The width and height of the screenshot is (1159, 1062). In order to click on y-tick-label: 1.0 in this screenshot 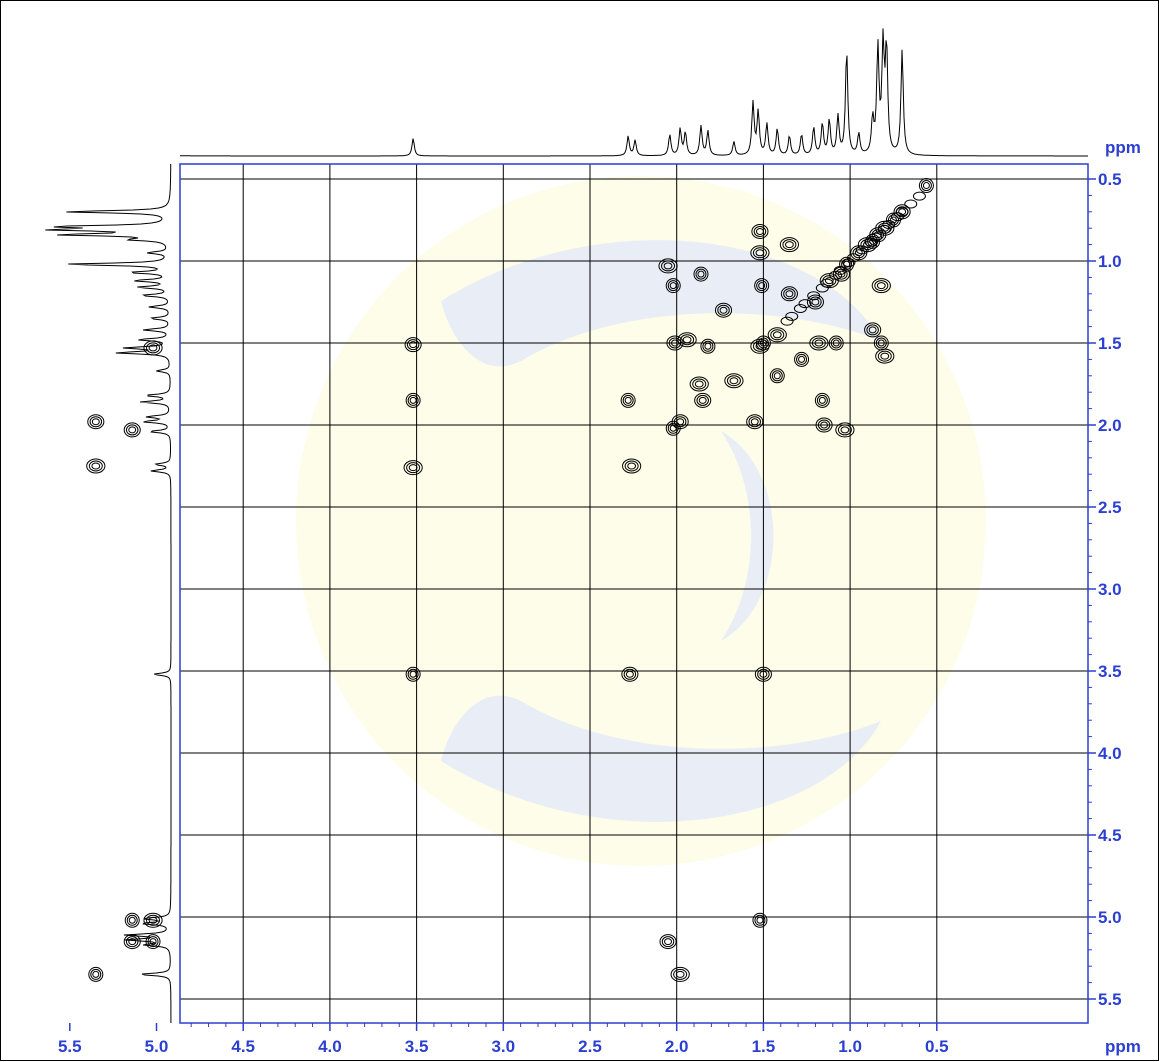, I will do `click(1110, 261)`.